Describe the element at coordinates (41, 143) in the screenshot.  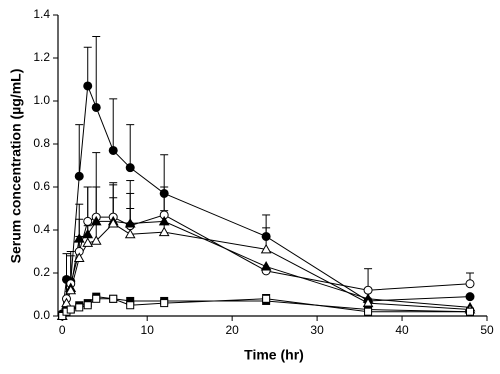
I see `y-tick-label: 0.8` at that location.